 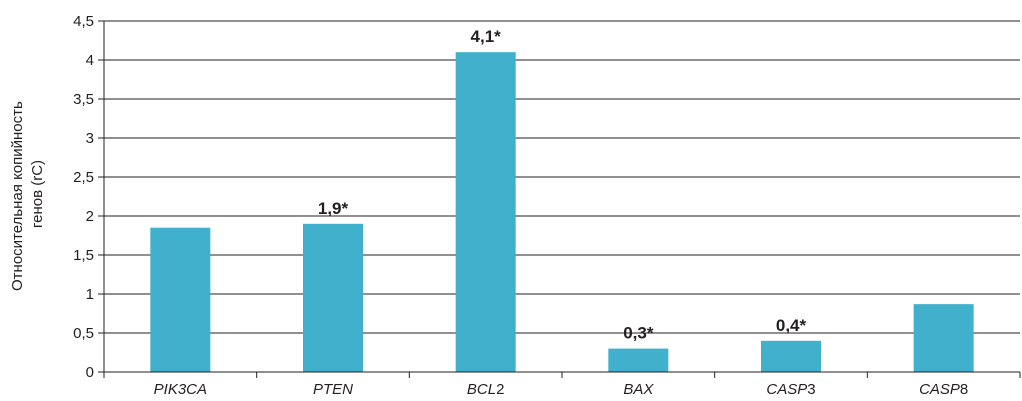 What do you see at coordinates (790, 389) in the screenshot?
I see `x-tick-label: CASP3` at bounding box center [790, 389].